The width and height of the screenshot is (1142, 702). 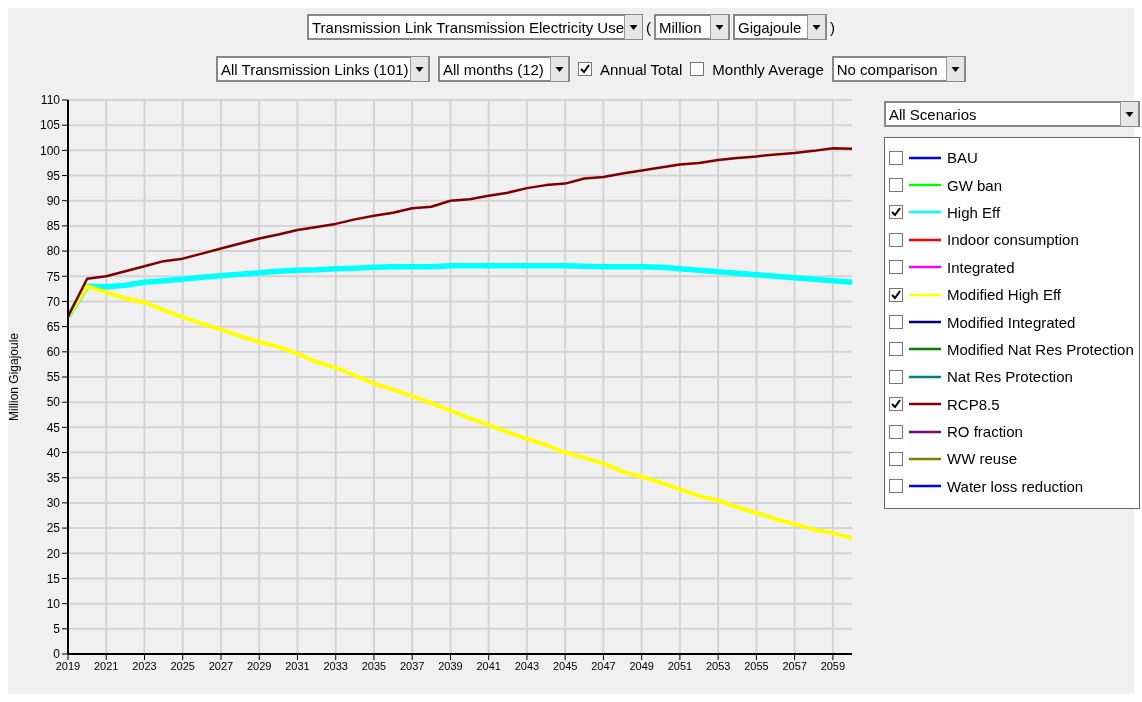 What do you see at coordinates (493, 69) in the screenshot?
I see `text: All months (12)` at bounding box center [493, 69].